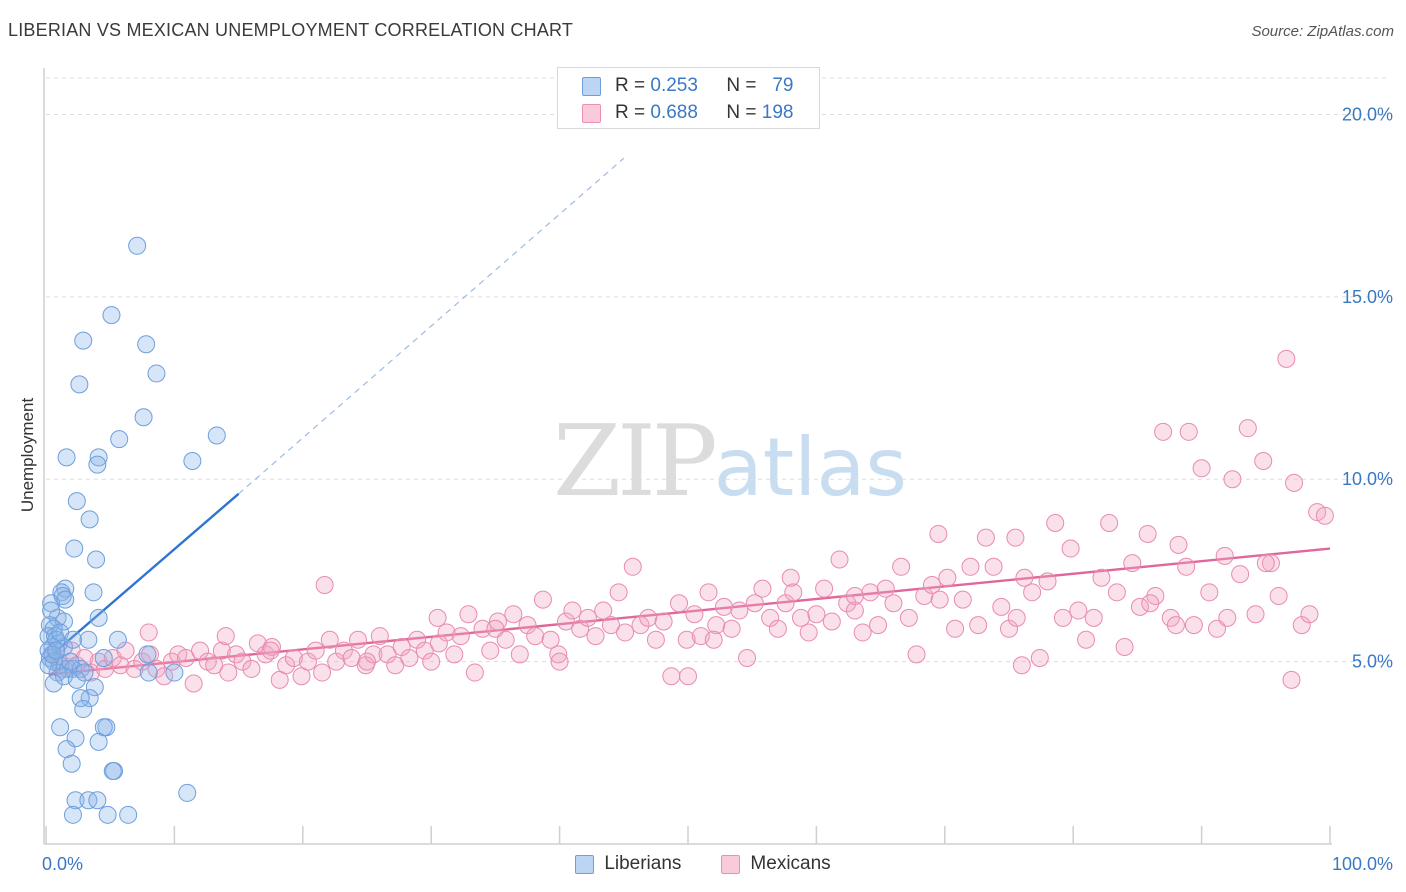  What do you see at coordinates (783, 85) in the screenshot?
I see `n-value: 79` at bounding box center [783, 85].